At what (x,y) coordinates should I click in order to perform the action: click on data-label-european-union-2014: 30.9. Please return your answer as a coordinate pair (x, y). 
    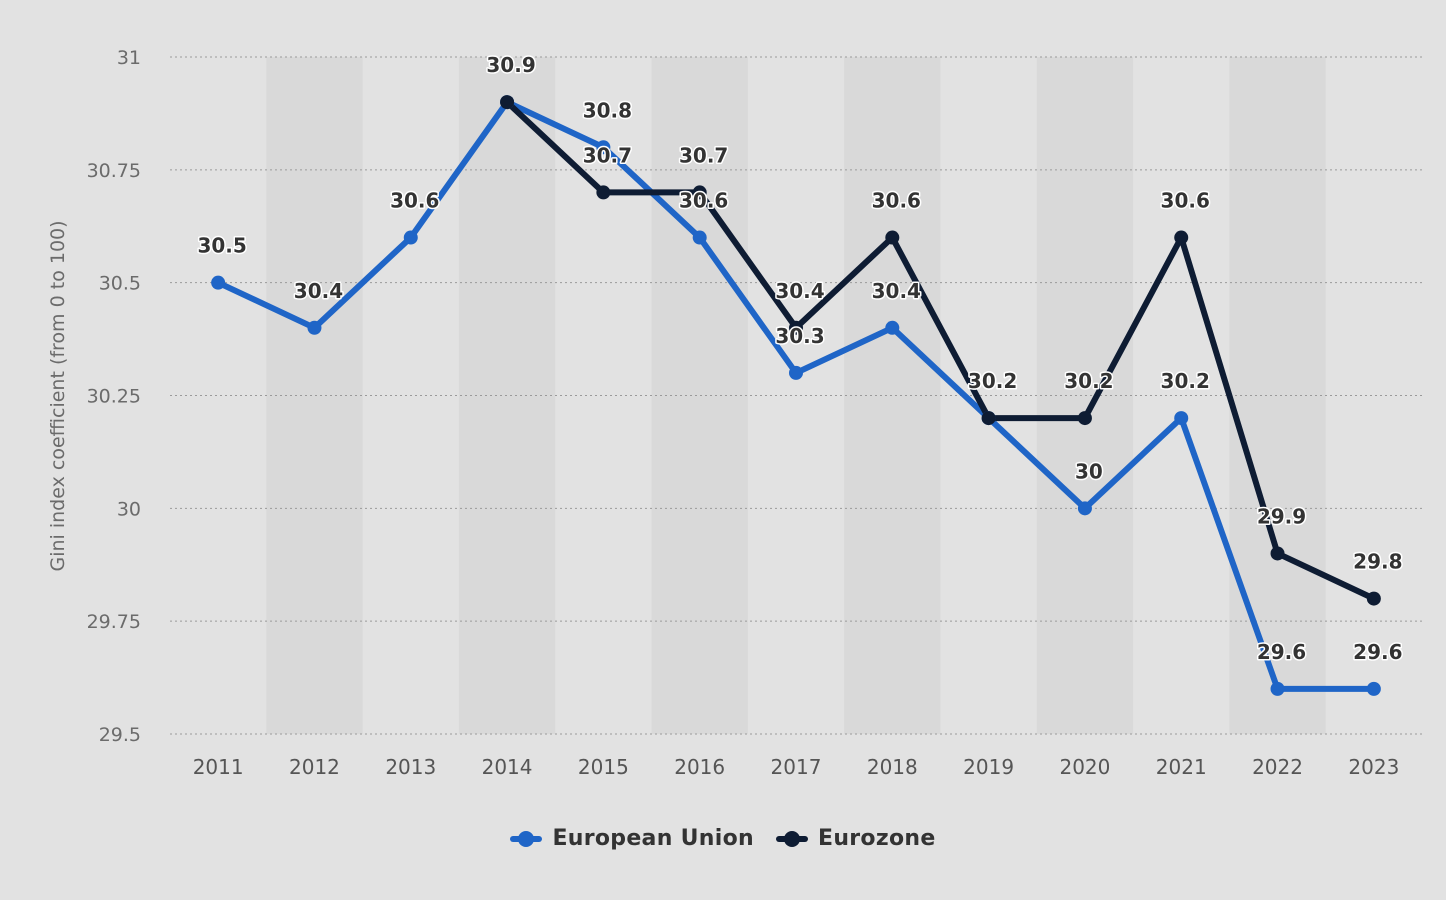
    Looking at the image, I should click on (510, 65).